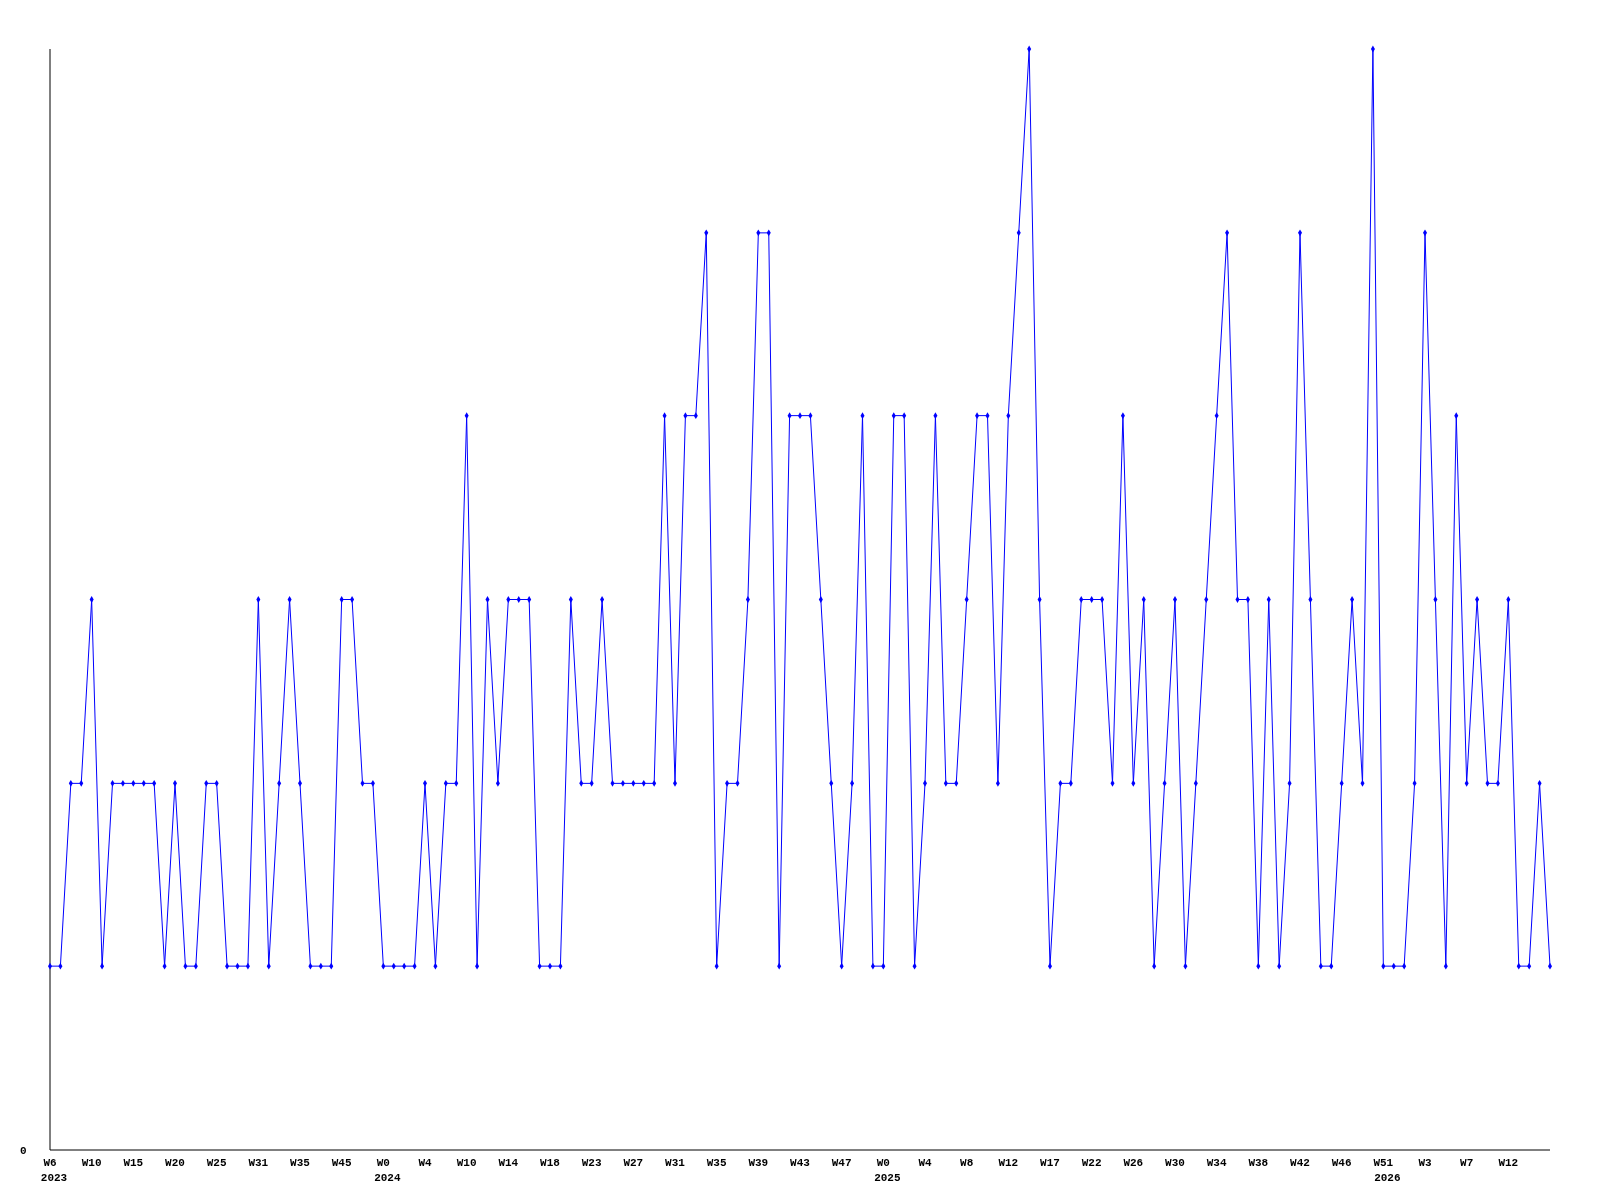 This screenshot has height=1200, width=1600. What do you see at coordinates (1133, 1163) in the screenshot?
I see `x-tick-label: W26` at bounding box center [1133, 1163].